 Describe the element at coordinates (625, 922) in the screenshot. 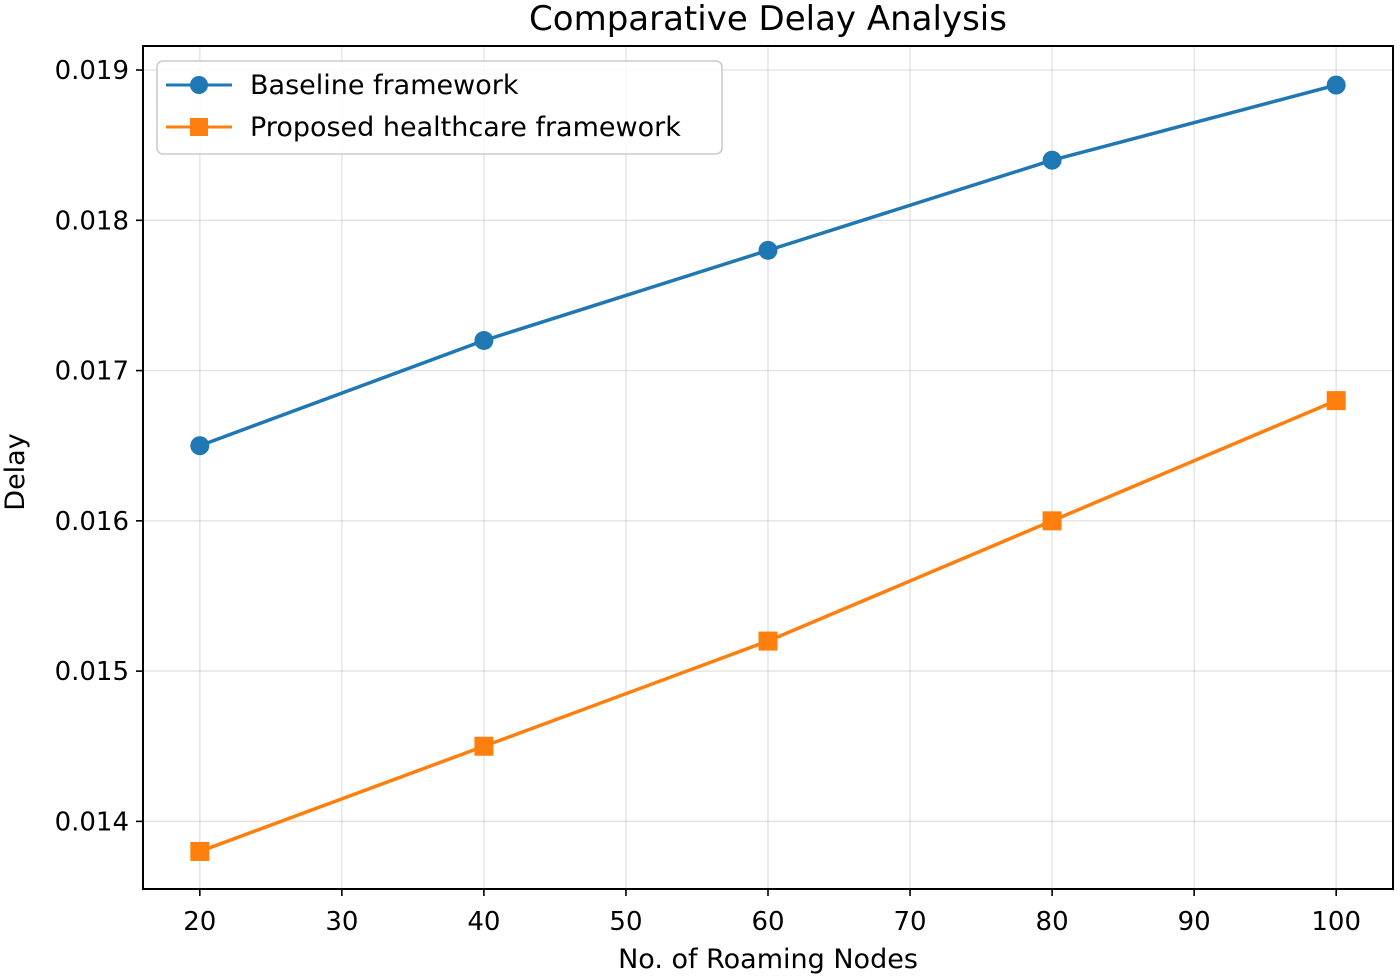

I see `x-tick-label-50: 50` at that location.